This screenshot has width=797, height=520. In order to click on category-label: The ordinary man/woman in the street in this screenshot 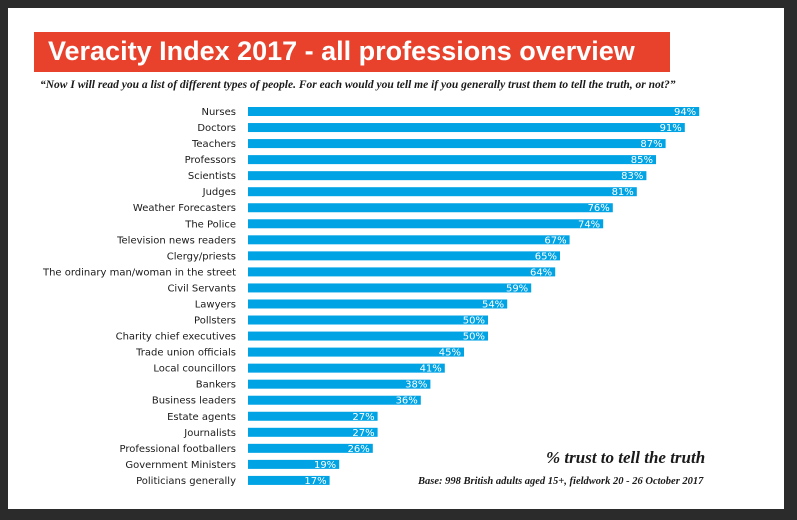, I will do `click(139, 272)`.